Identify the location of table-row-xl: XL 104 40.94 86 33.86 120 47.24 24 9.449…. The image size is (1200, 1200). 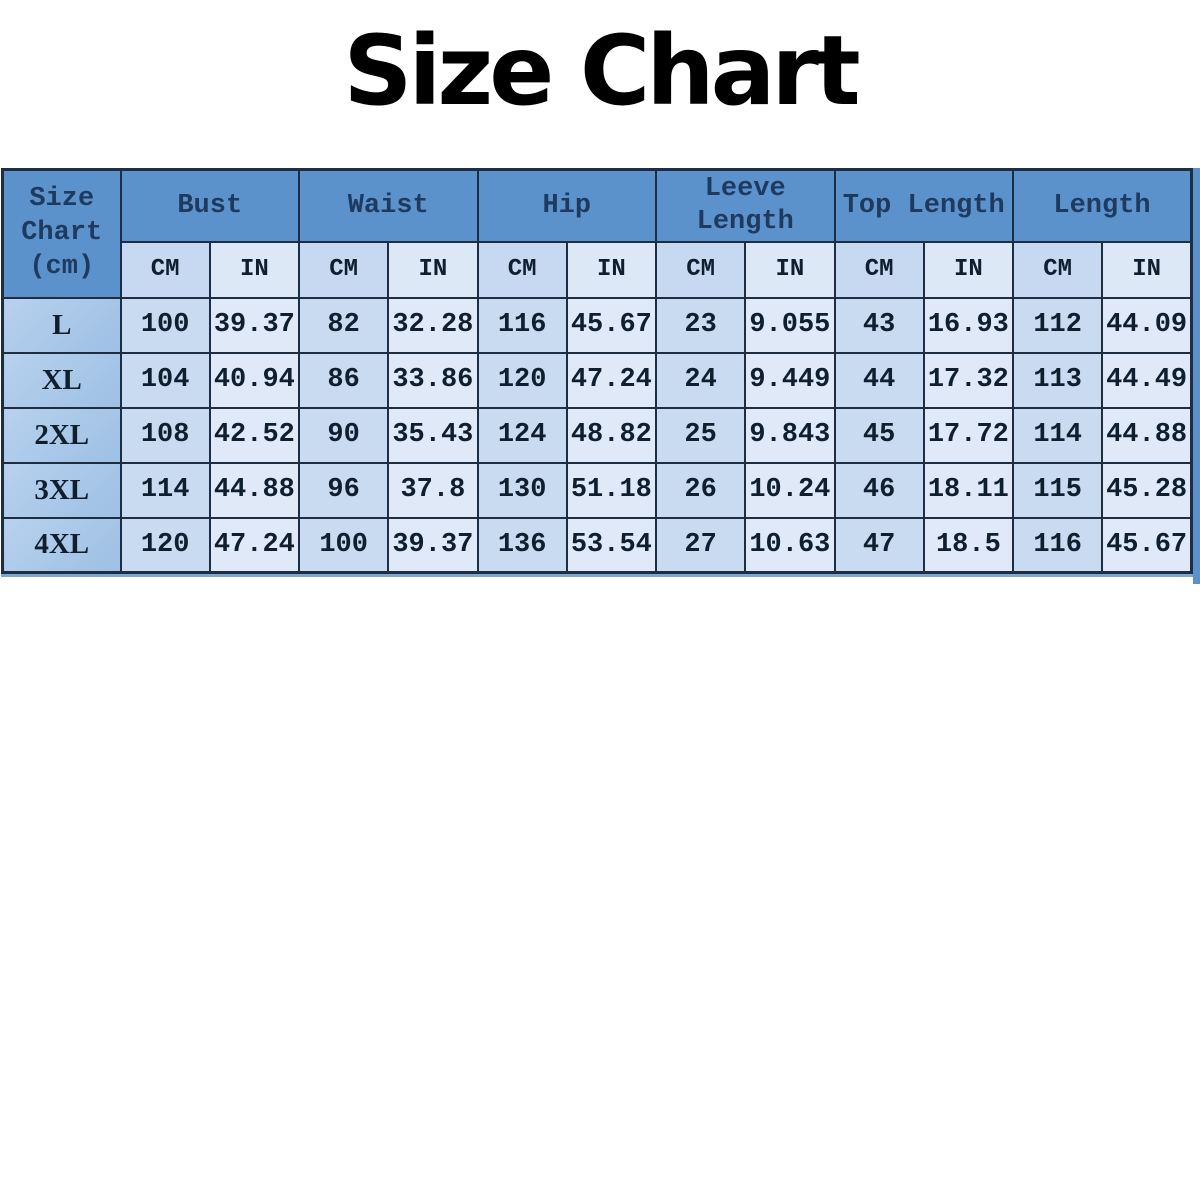
(597, 380).